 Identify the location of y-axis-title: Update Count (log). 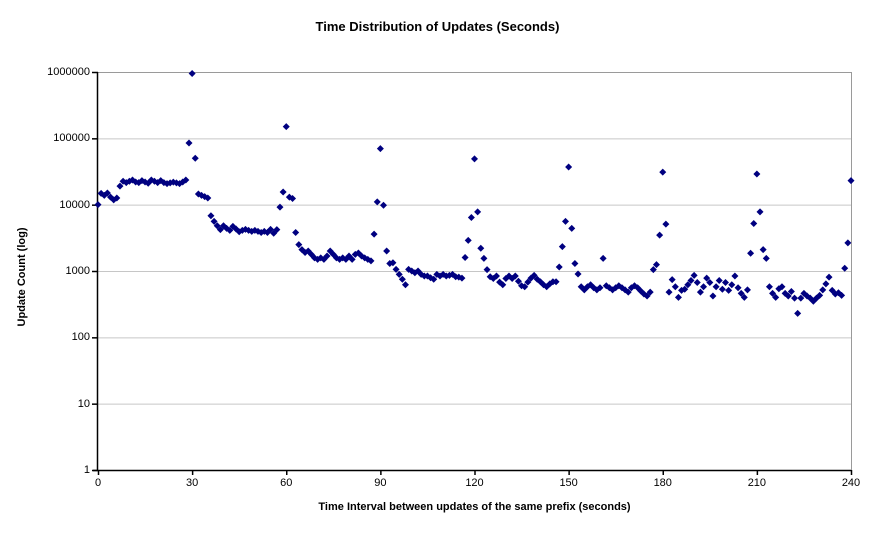
(22, 277).